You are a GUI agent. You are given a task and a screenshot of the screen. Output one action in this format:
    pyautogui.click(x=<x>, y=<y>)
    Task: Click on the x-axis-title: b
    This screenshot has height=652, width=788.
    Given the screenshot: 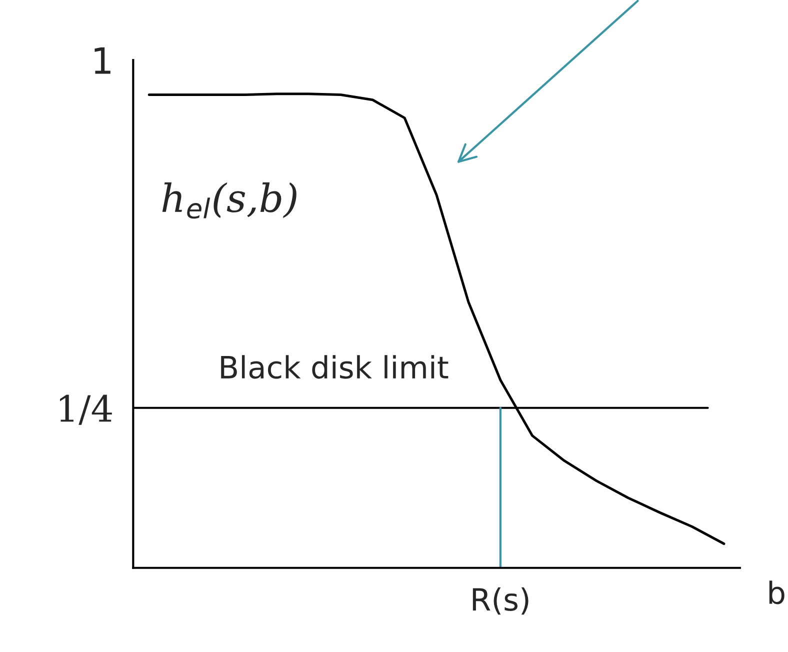 What is the action you would take?
    pyautogui.click(x=776, y=592)
    